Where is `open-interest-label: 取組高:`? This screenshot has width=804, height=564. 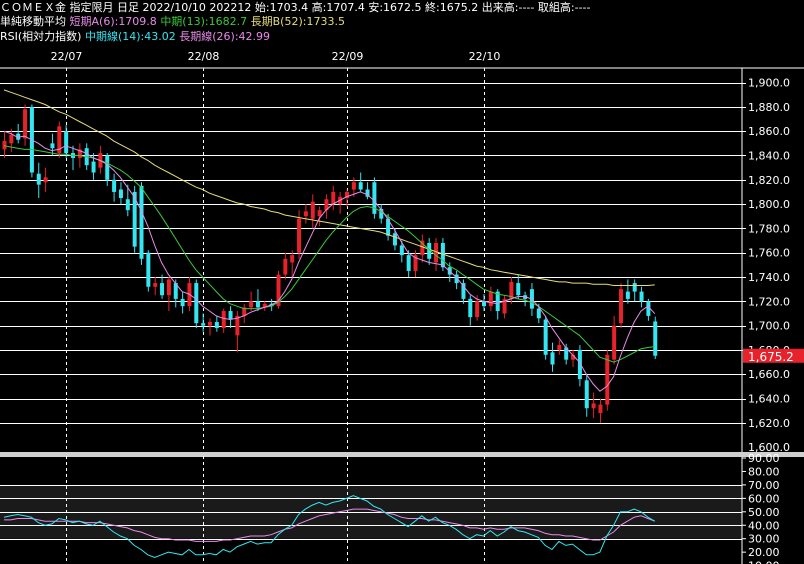
open-interest-label: 取組高: is located at coordinates (556, 7).